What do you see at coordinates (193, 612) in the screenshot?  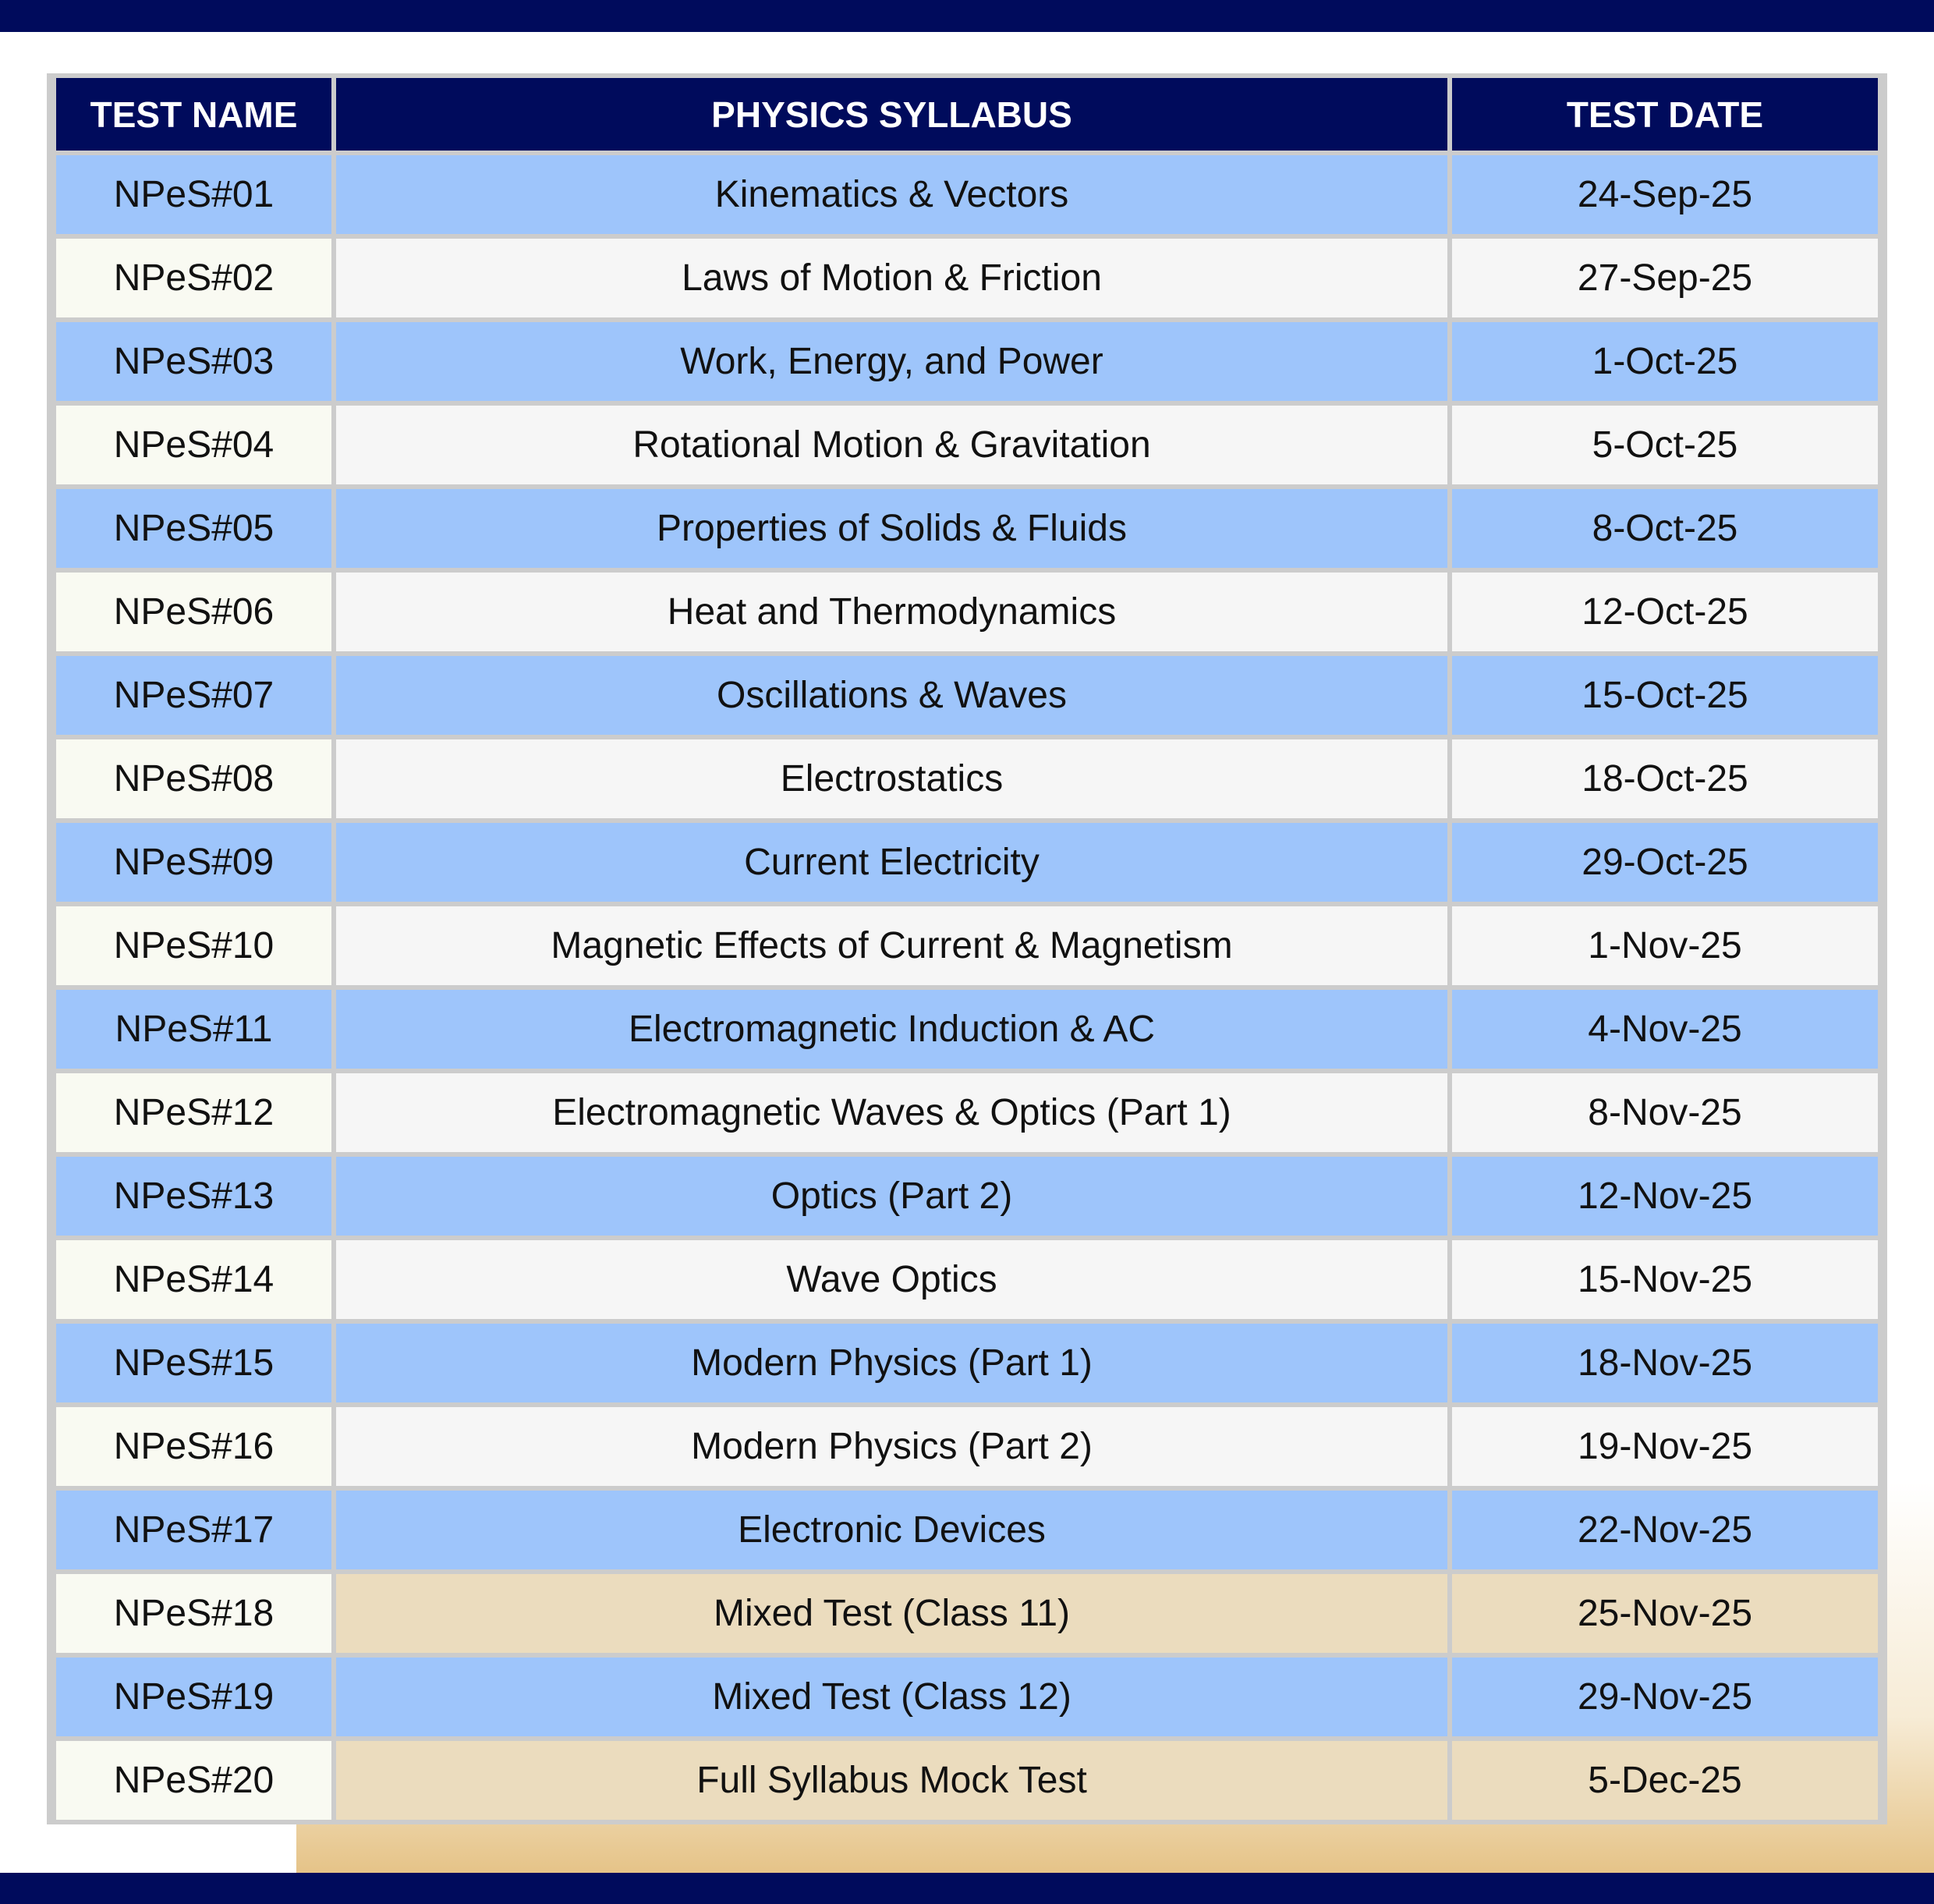 I see `test-name-cell: NPeS#06` at bounding box center [193, 612].